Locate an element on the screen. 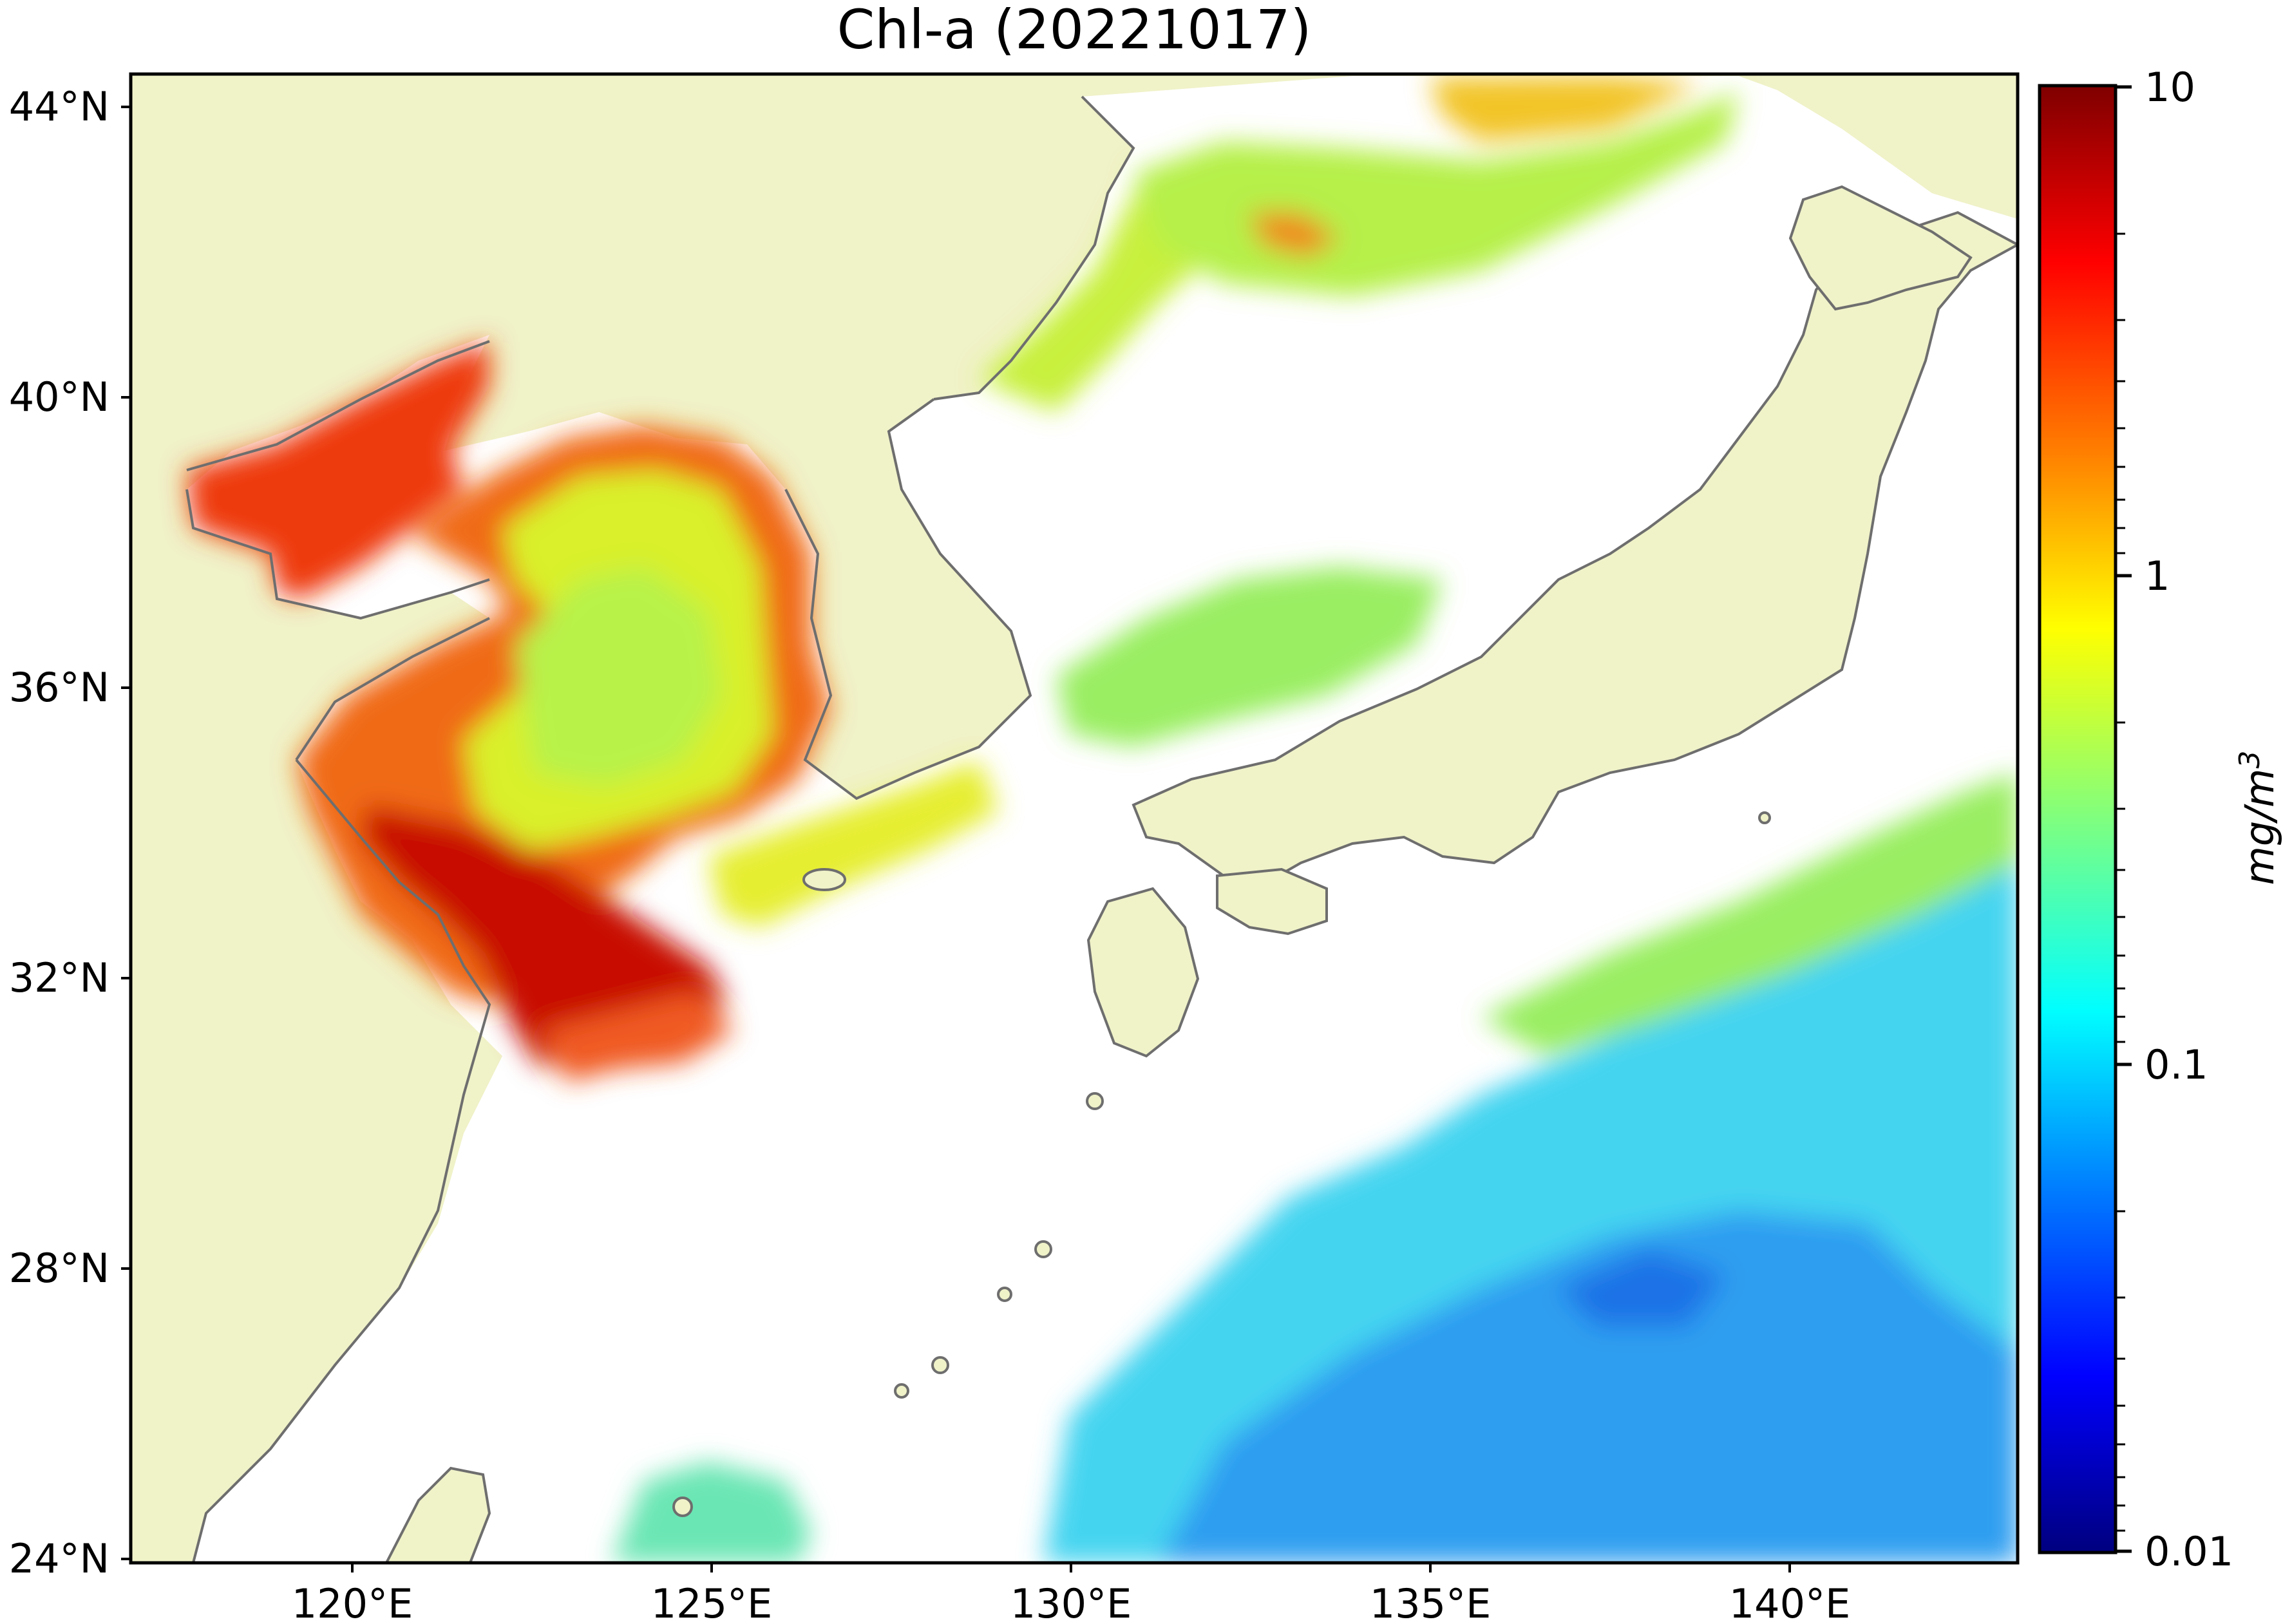  colorbar-gradient is located at coordinates (2078, 820).